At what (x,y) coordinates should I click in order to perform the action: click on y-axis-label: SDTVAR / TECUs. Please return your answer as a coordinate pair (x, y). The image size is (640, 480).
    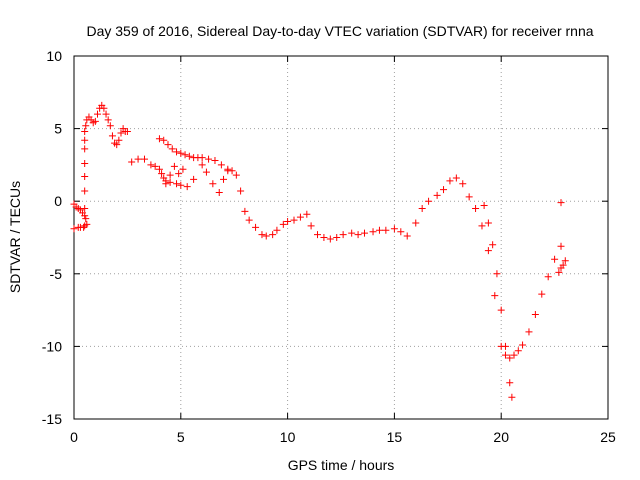
    Looking at the image, I should click on (15, 237).